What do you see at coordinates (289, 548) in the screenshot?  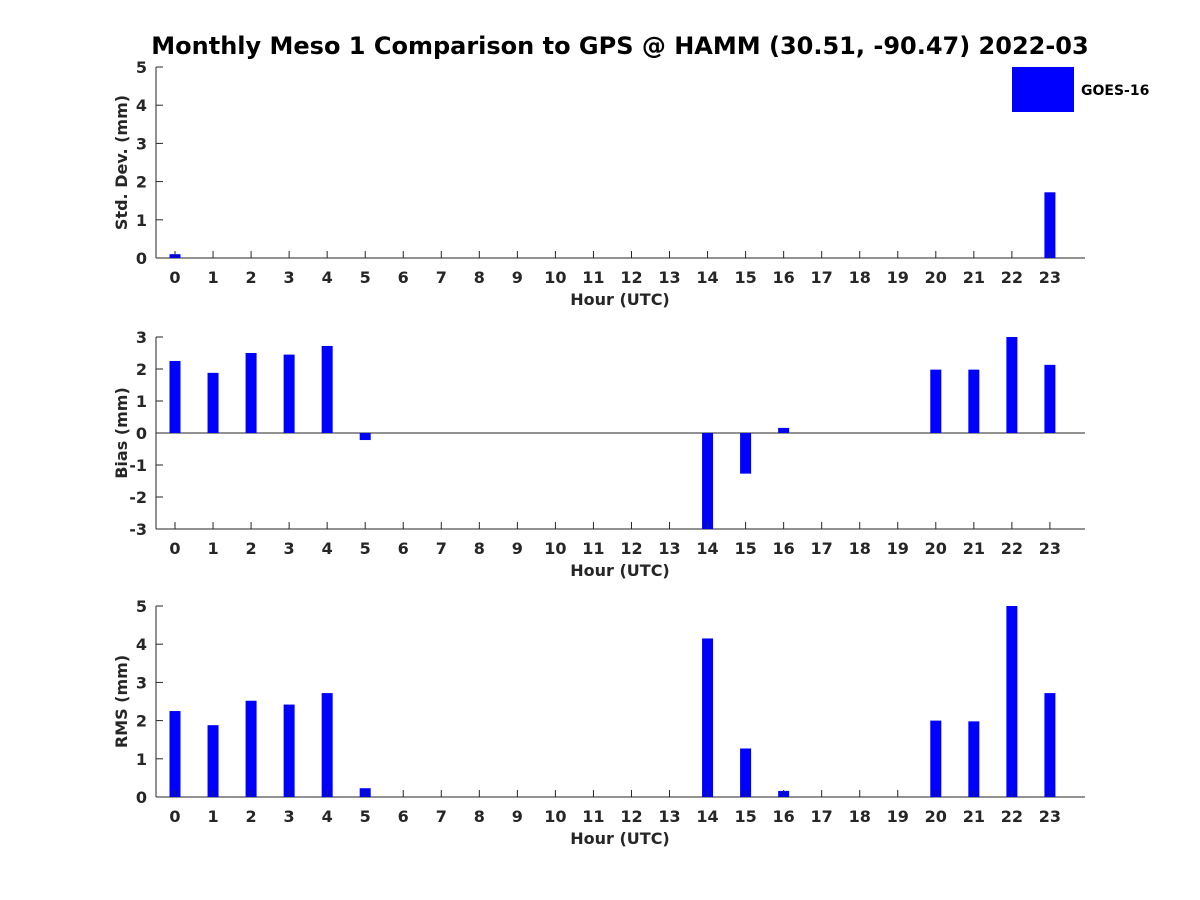 I see `bias-x-tick-label: 3` at bounding box center [289, 548].